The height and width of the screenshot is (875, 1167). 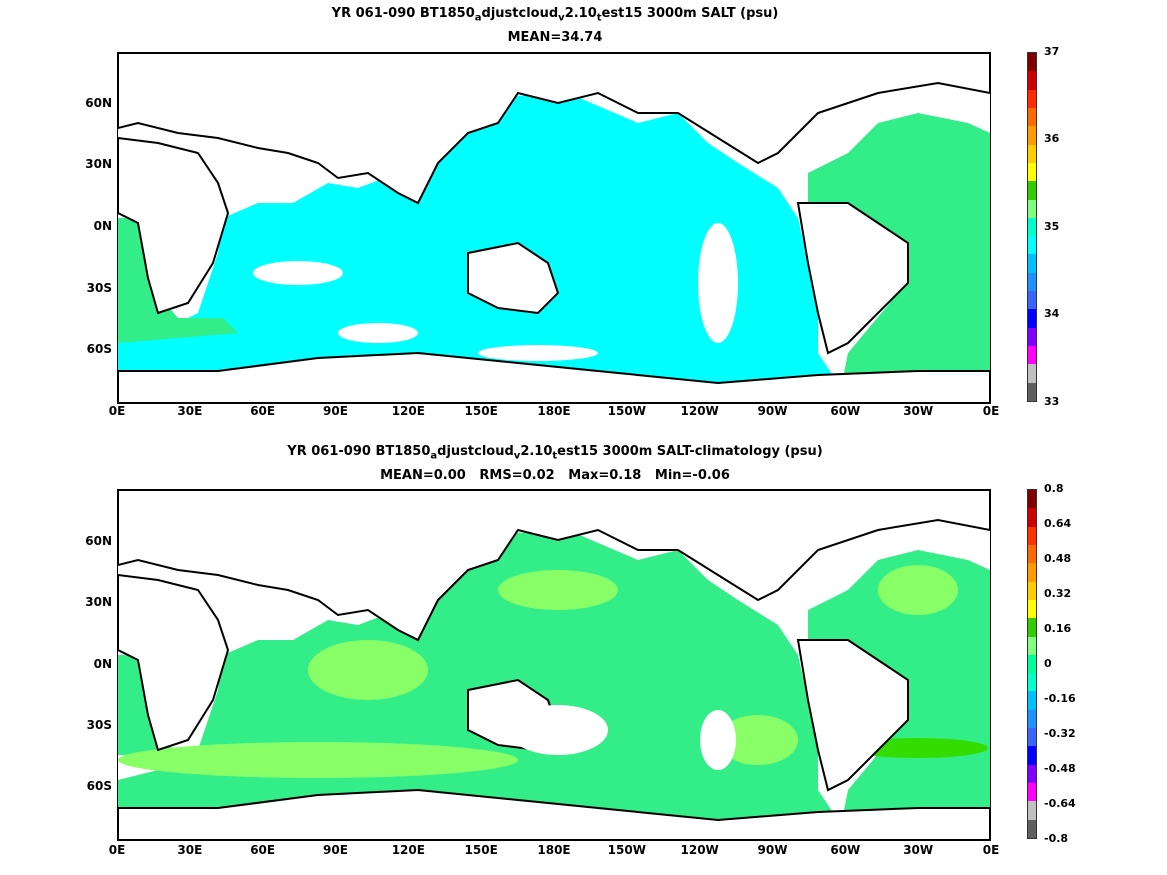 I want to click on panel2-antarctica, so click(x=554, y=814).